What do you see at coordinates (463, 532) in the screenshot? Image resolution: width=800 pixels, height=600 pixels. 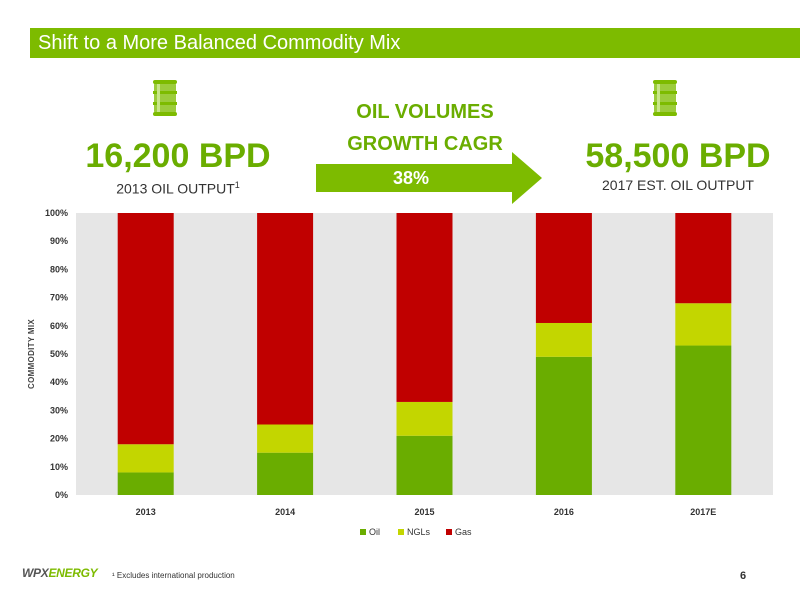 I see `legend-label-gas: Gas` at bounding box center [463, 532].